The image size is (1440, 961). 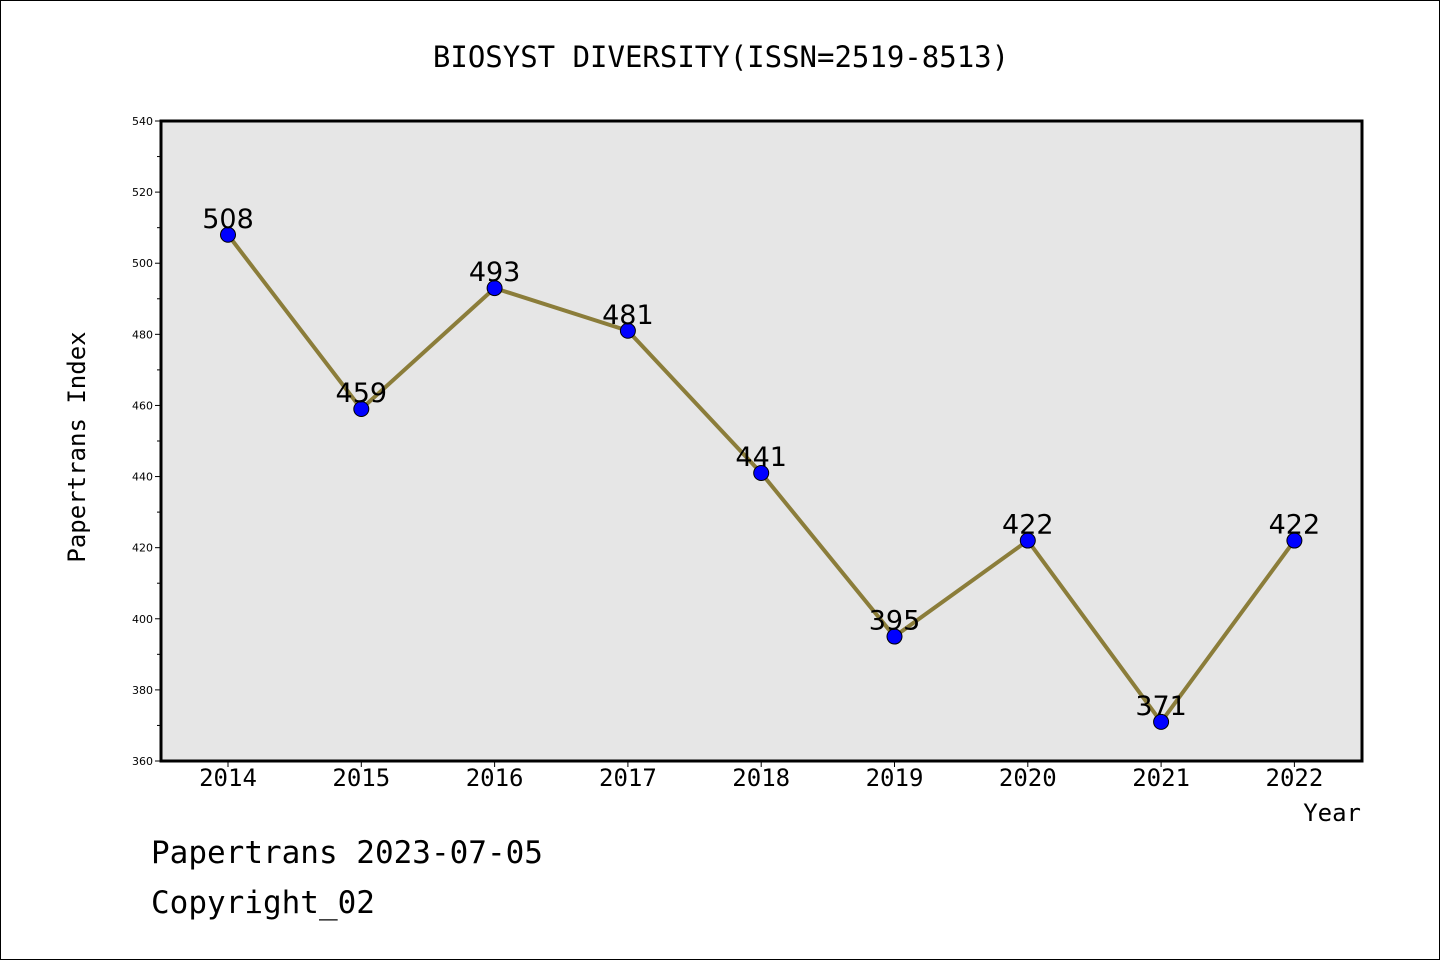 I want to click on data-label: 441, so click(x=761, y=457).